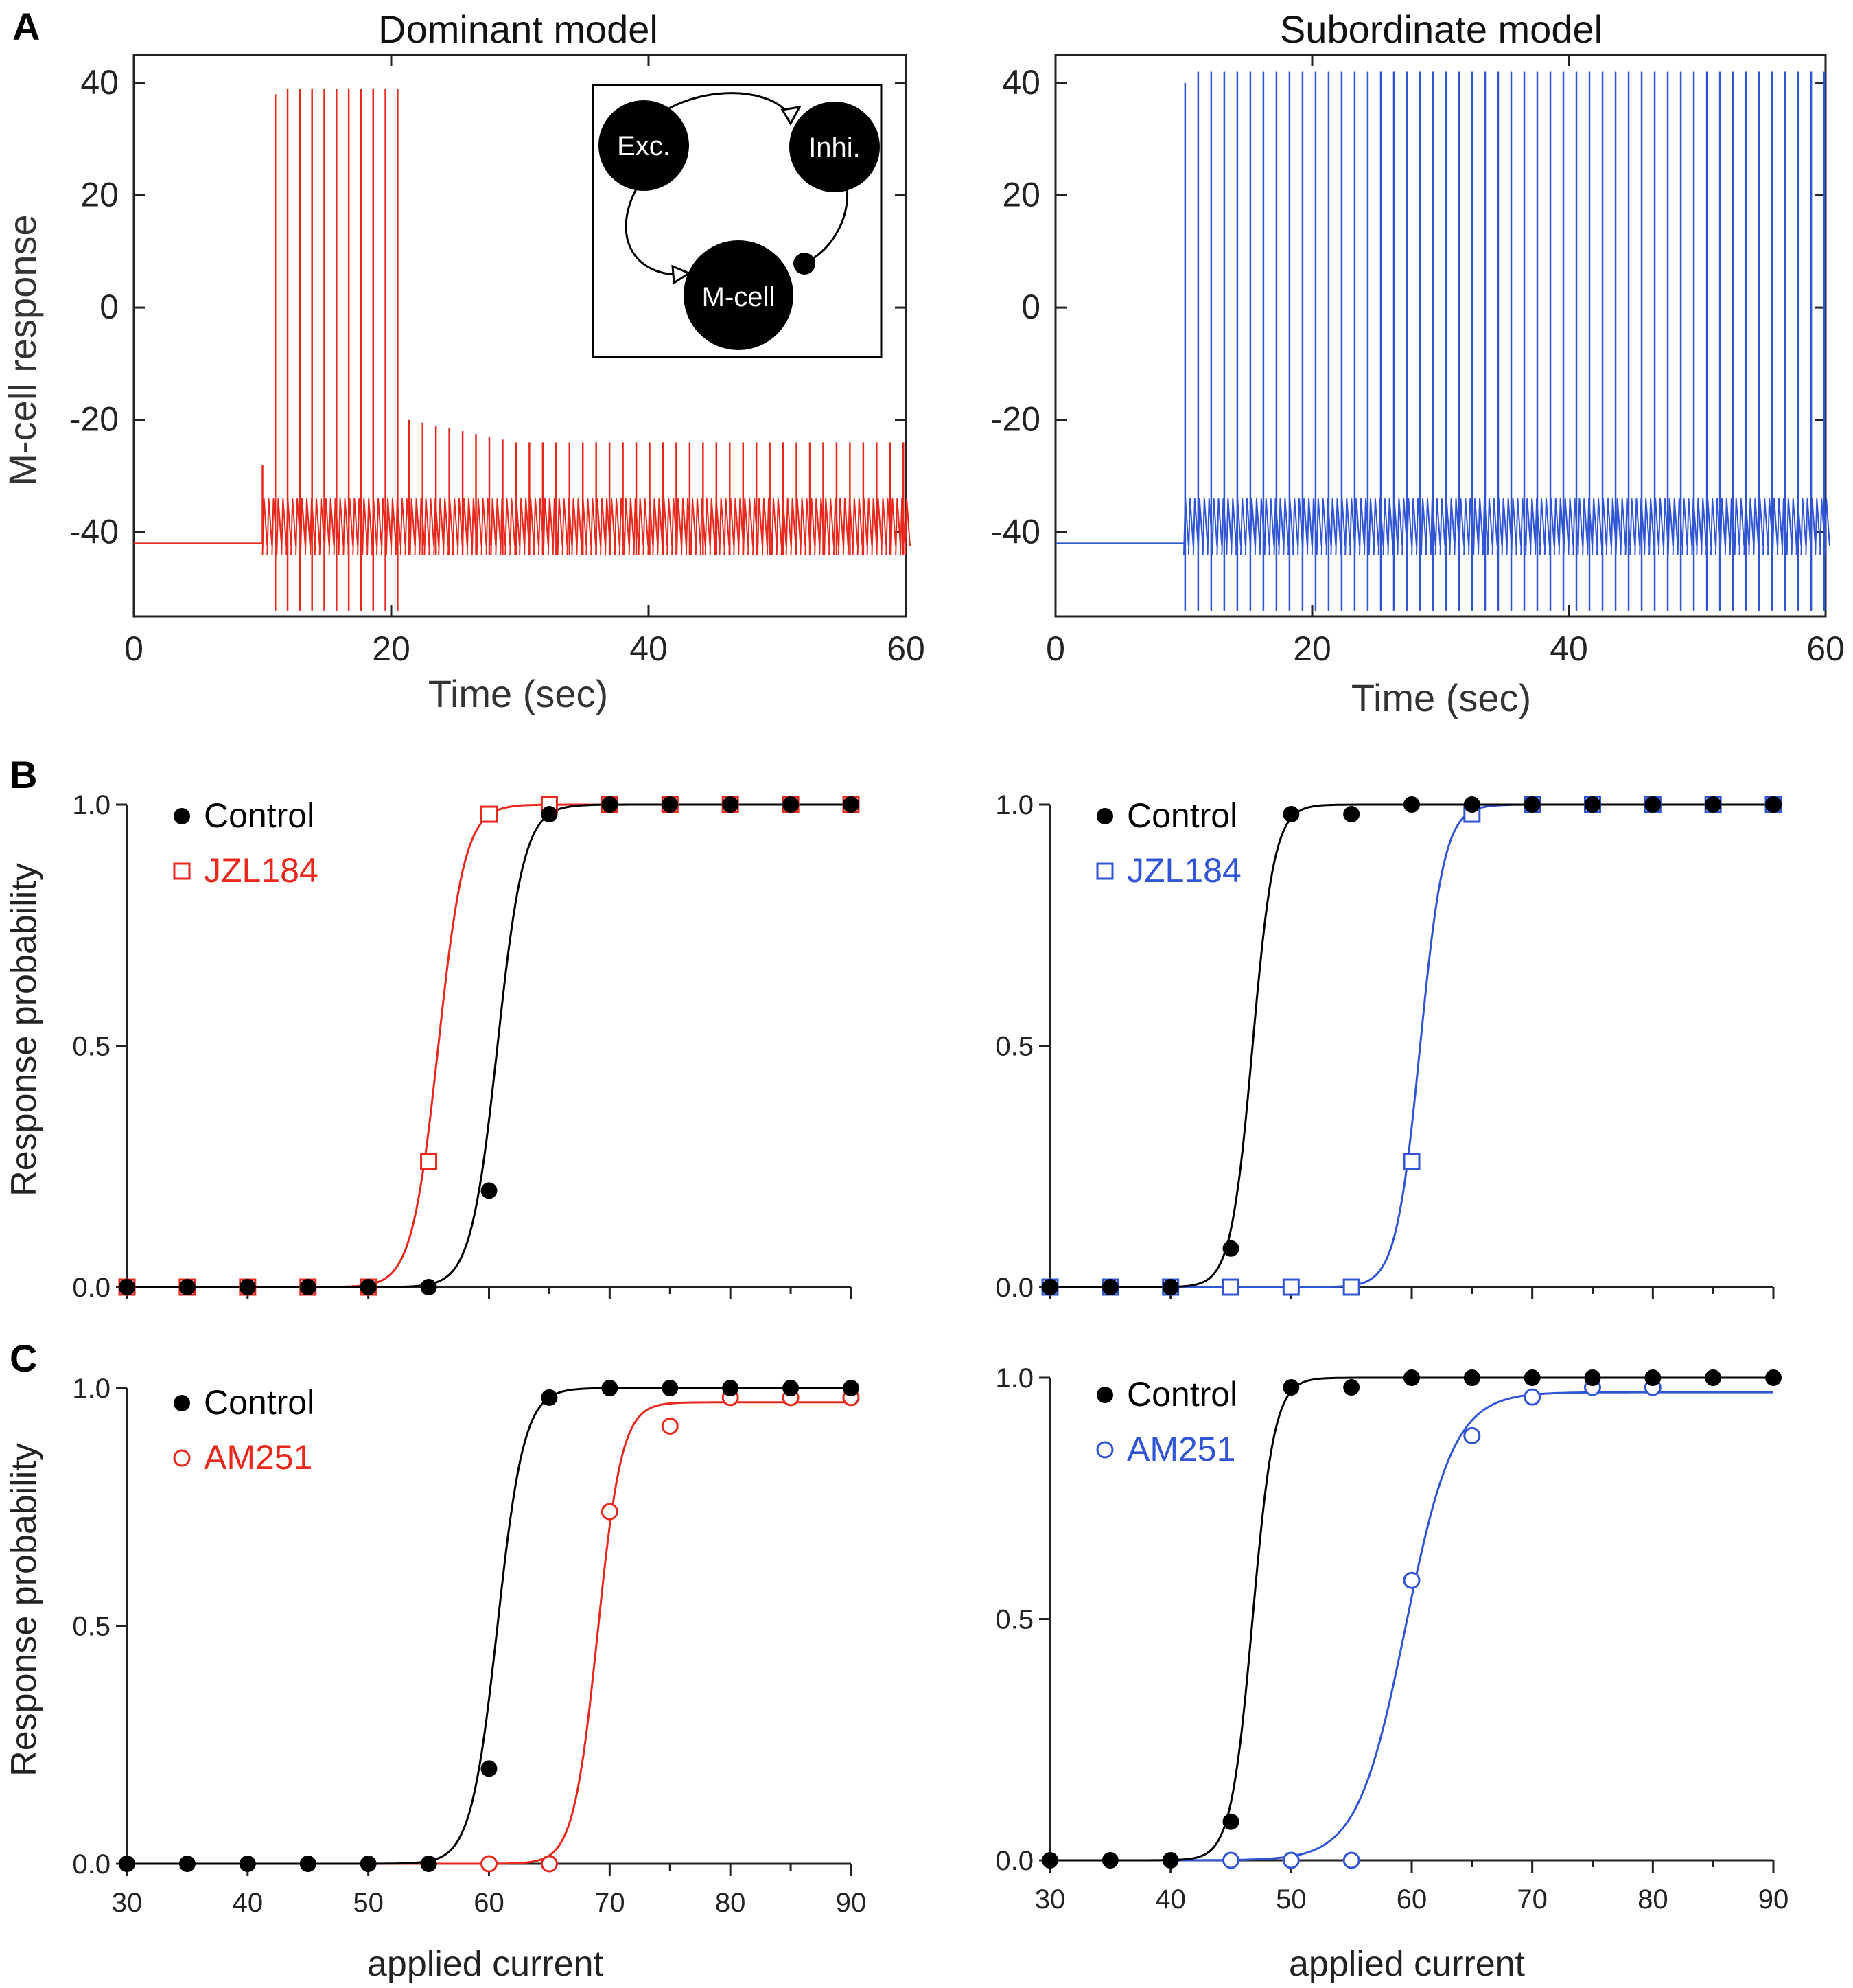 The width and height of the screenshot is (1853, 1988). What do you see at coordinates (1388, 1046) in the screenshot?
I see `chart-b-subordinate: 0.0 0.5 1.0 Control JZL184` at bounding box center [1388, 1046].